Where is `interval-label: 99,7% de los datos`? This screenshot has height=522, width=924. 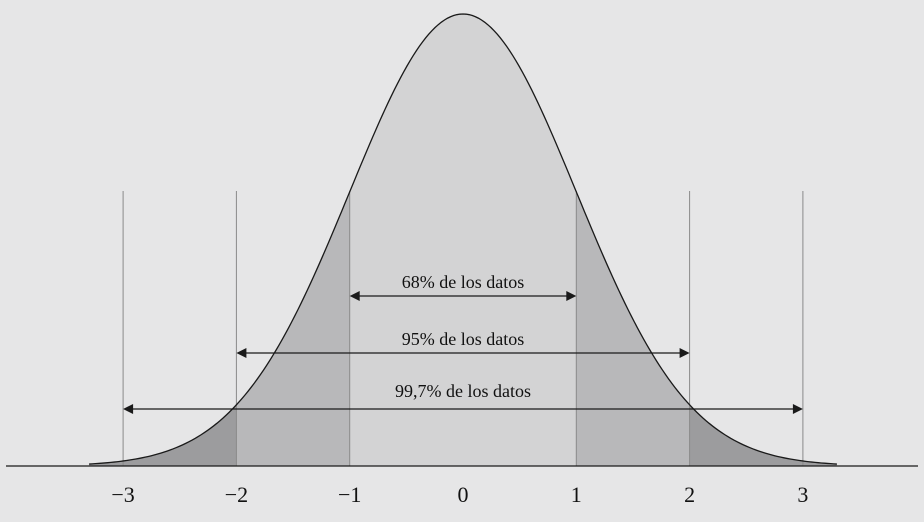 interval-label: 99,7% de los datos is located at coordinates (463, 391).